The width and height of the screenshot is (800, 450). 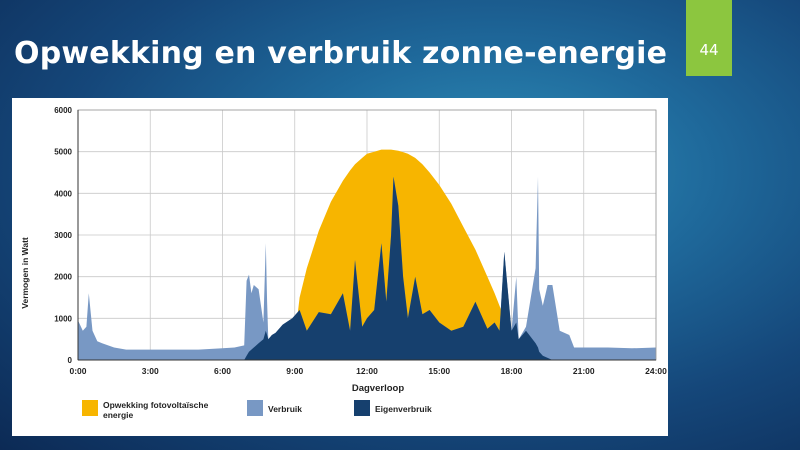 What do you see at coordinates (656, 371) in the screenshot?
I see `x-tick-label: 24:00` at bounding box center [656, 371].